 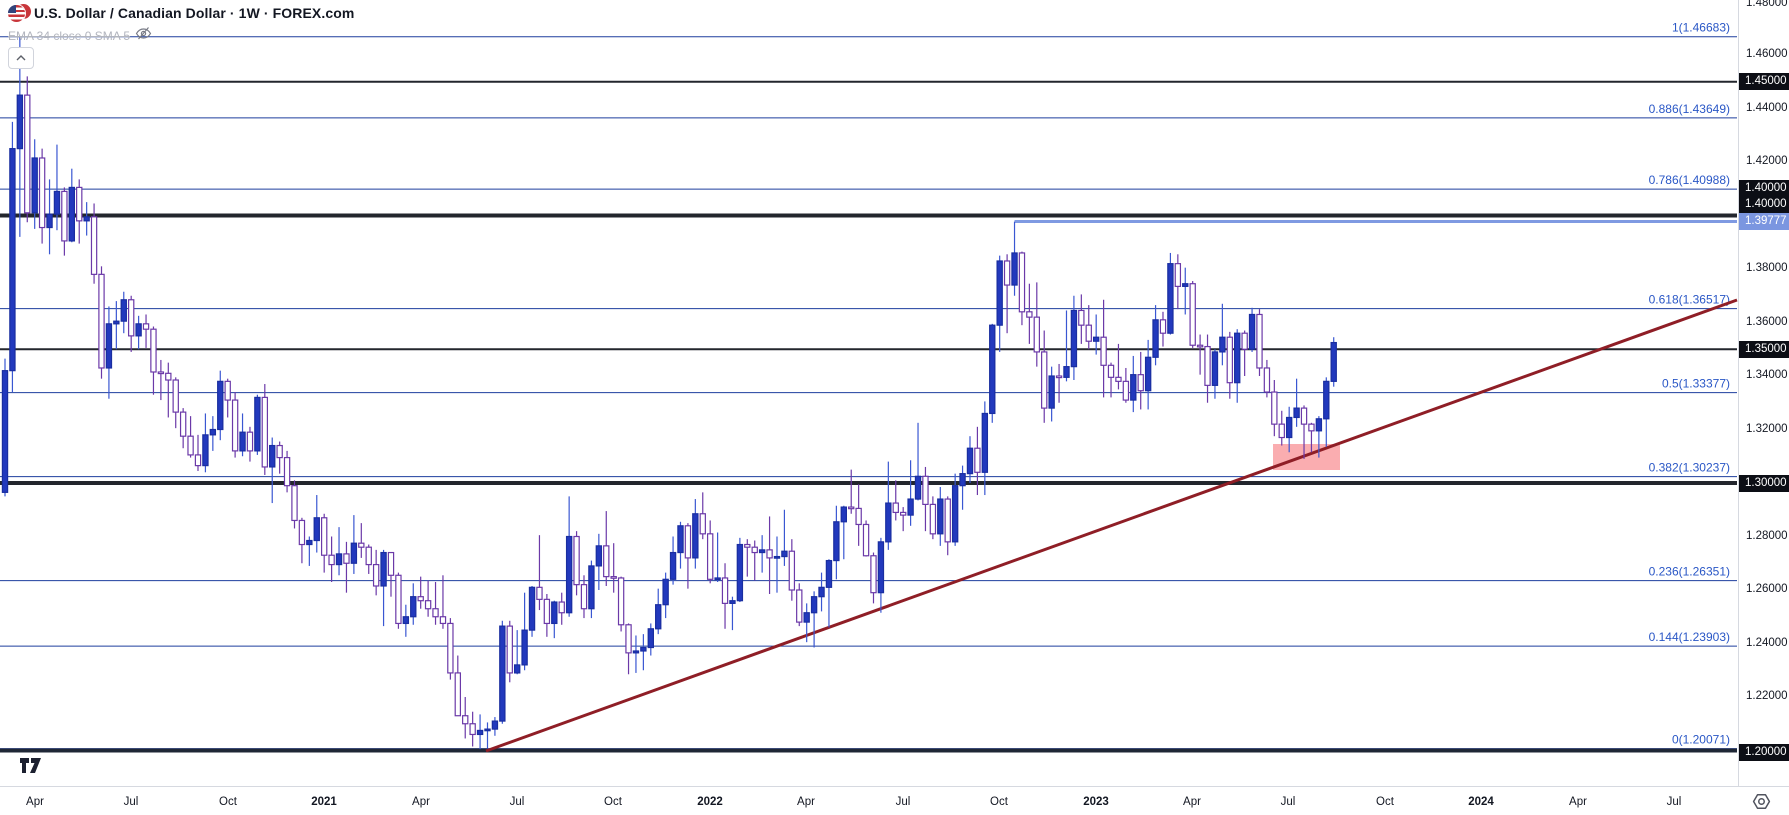 What do you see at coordinates (143, 36) in the screenshot?
I see `eye-off-icon` at bounding box center [143, 36].